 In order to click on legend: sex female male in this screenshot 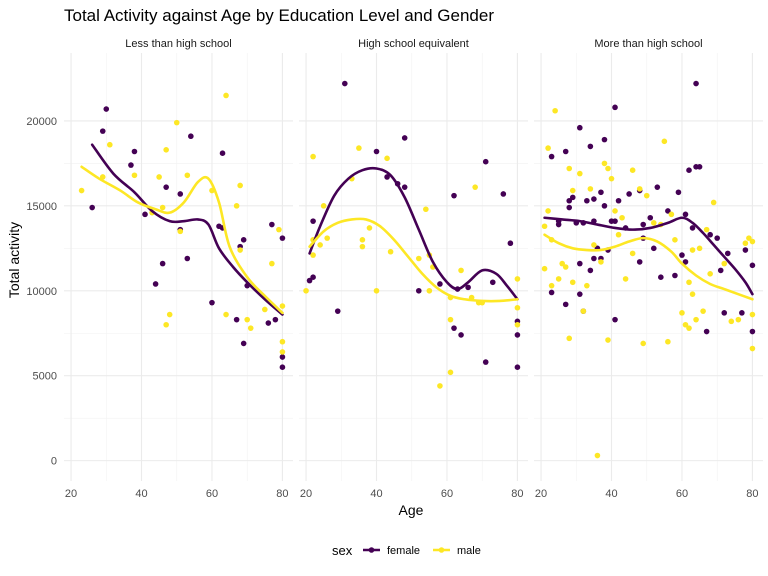, I will do `click(406, 550)`.